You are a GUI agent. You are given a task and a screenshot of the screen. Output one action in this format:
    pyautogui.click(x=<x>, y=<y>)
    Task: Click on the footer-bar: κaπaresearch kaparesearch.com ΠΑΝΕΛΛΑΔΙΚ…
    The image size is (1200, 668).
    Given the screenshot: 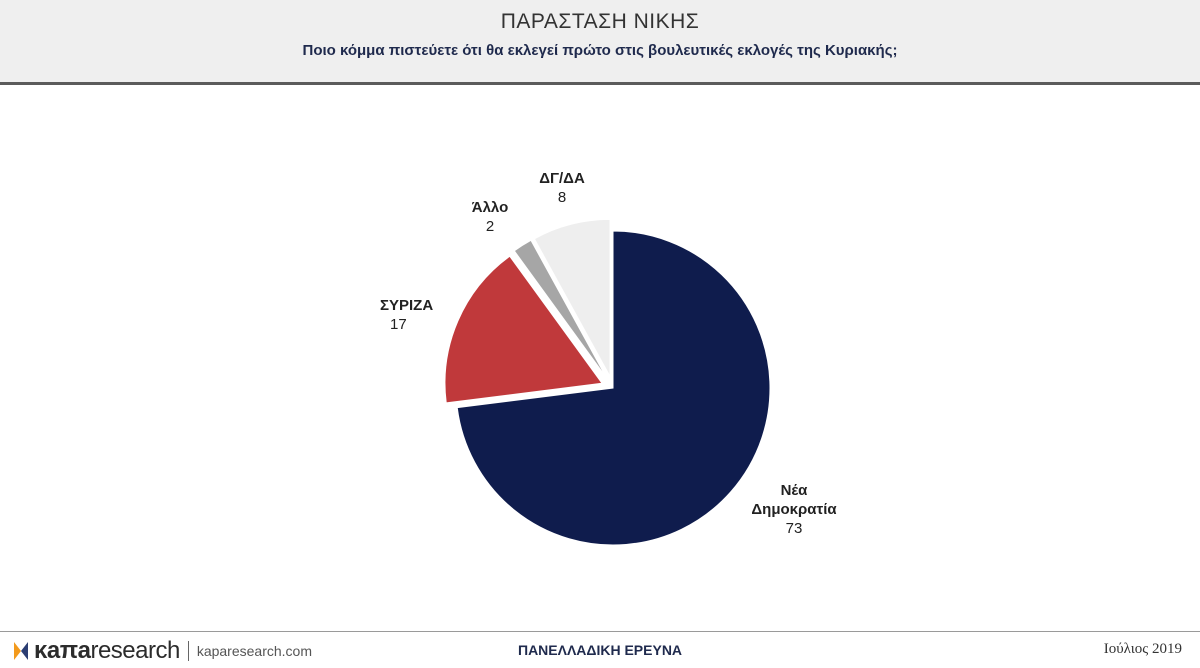 What is the action you would take?
    pyautogui.click(x=600, y=649)
    